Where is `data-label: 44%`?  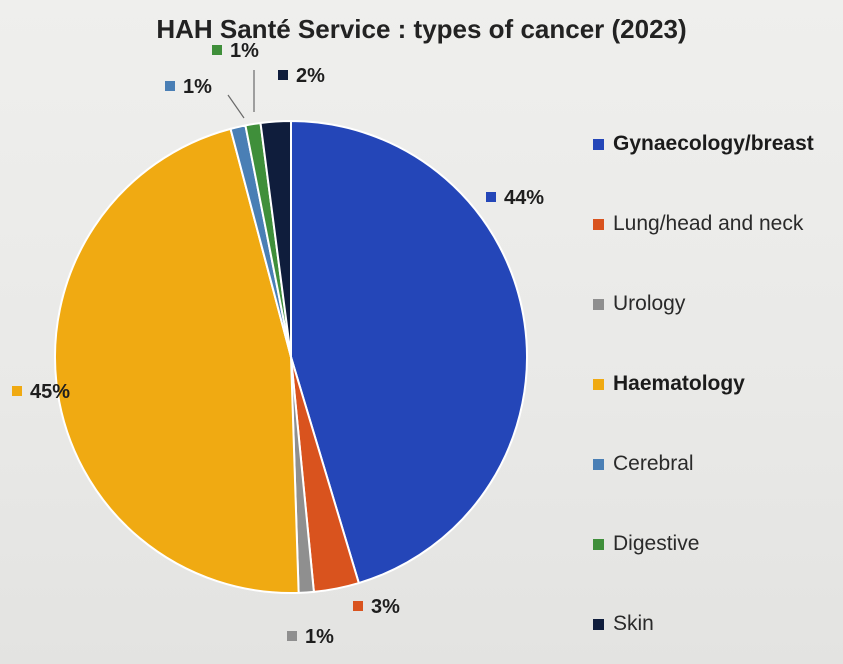 data-label: 44% is located at coordinates (515, 198).